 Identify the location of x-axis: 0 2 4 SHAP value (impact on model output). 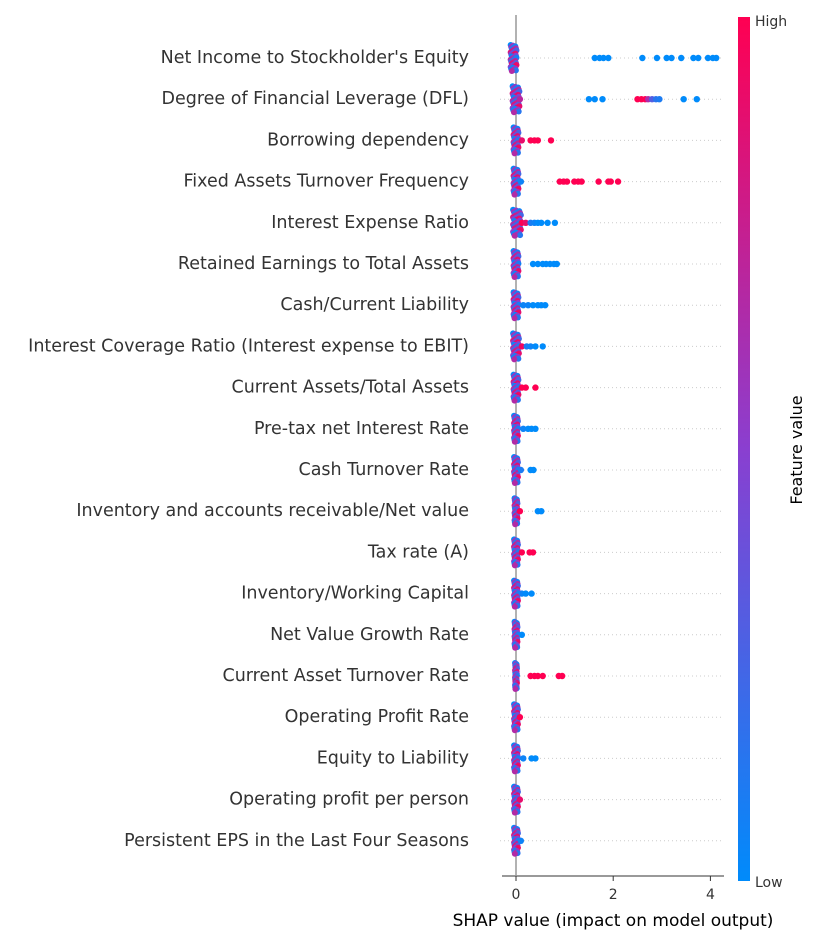
(613, 903).